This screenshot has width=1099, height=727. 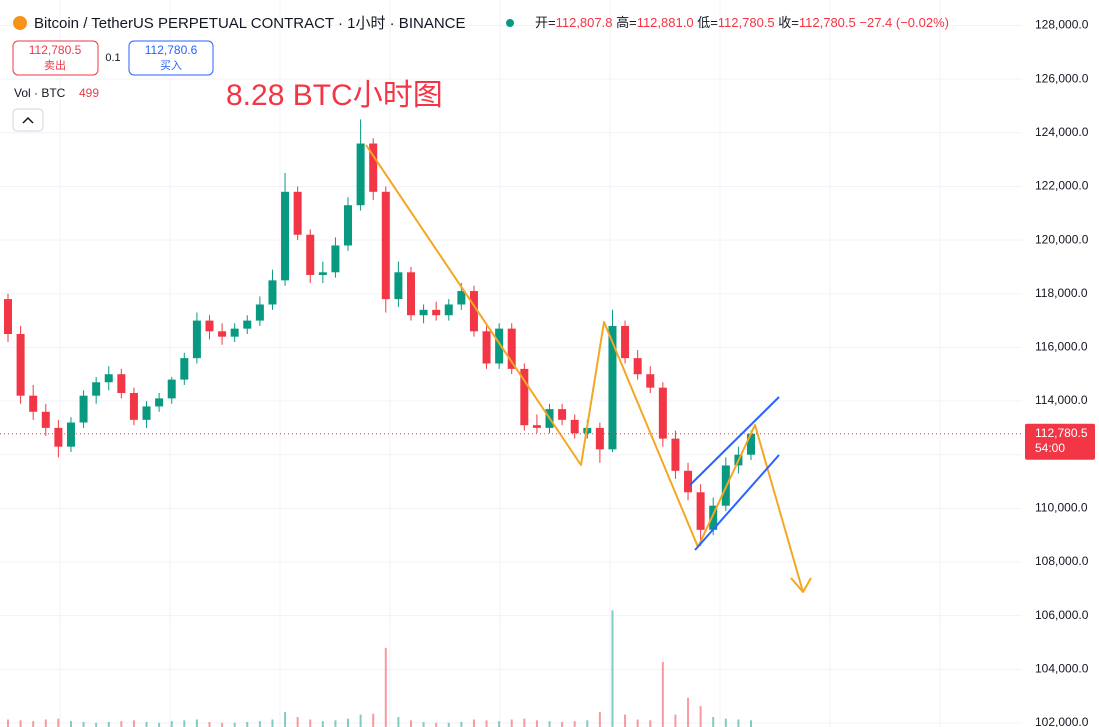 What do you see at coordinates (801, 585) in the screenshot?
I see `orange-arrowhead` at bounding box center [801, 585].